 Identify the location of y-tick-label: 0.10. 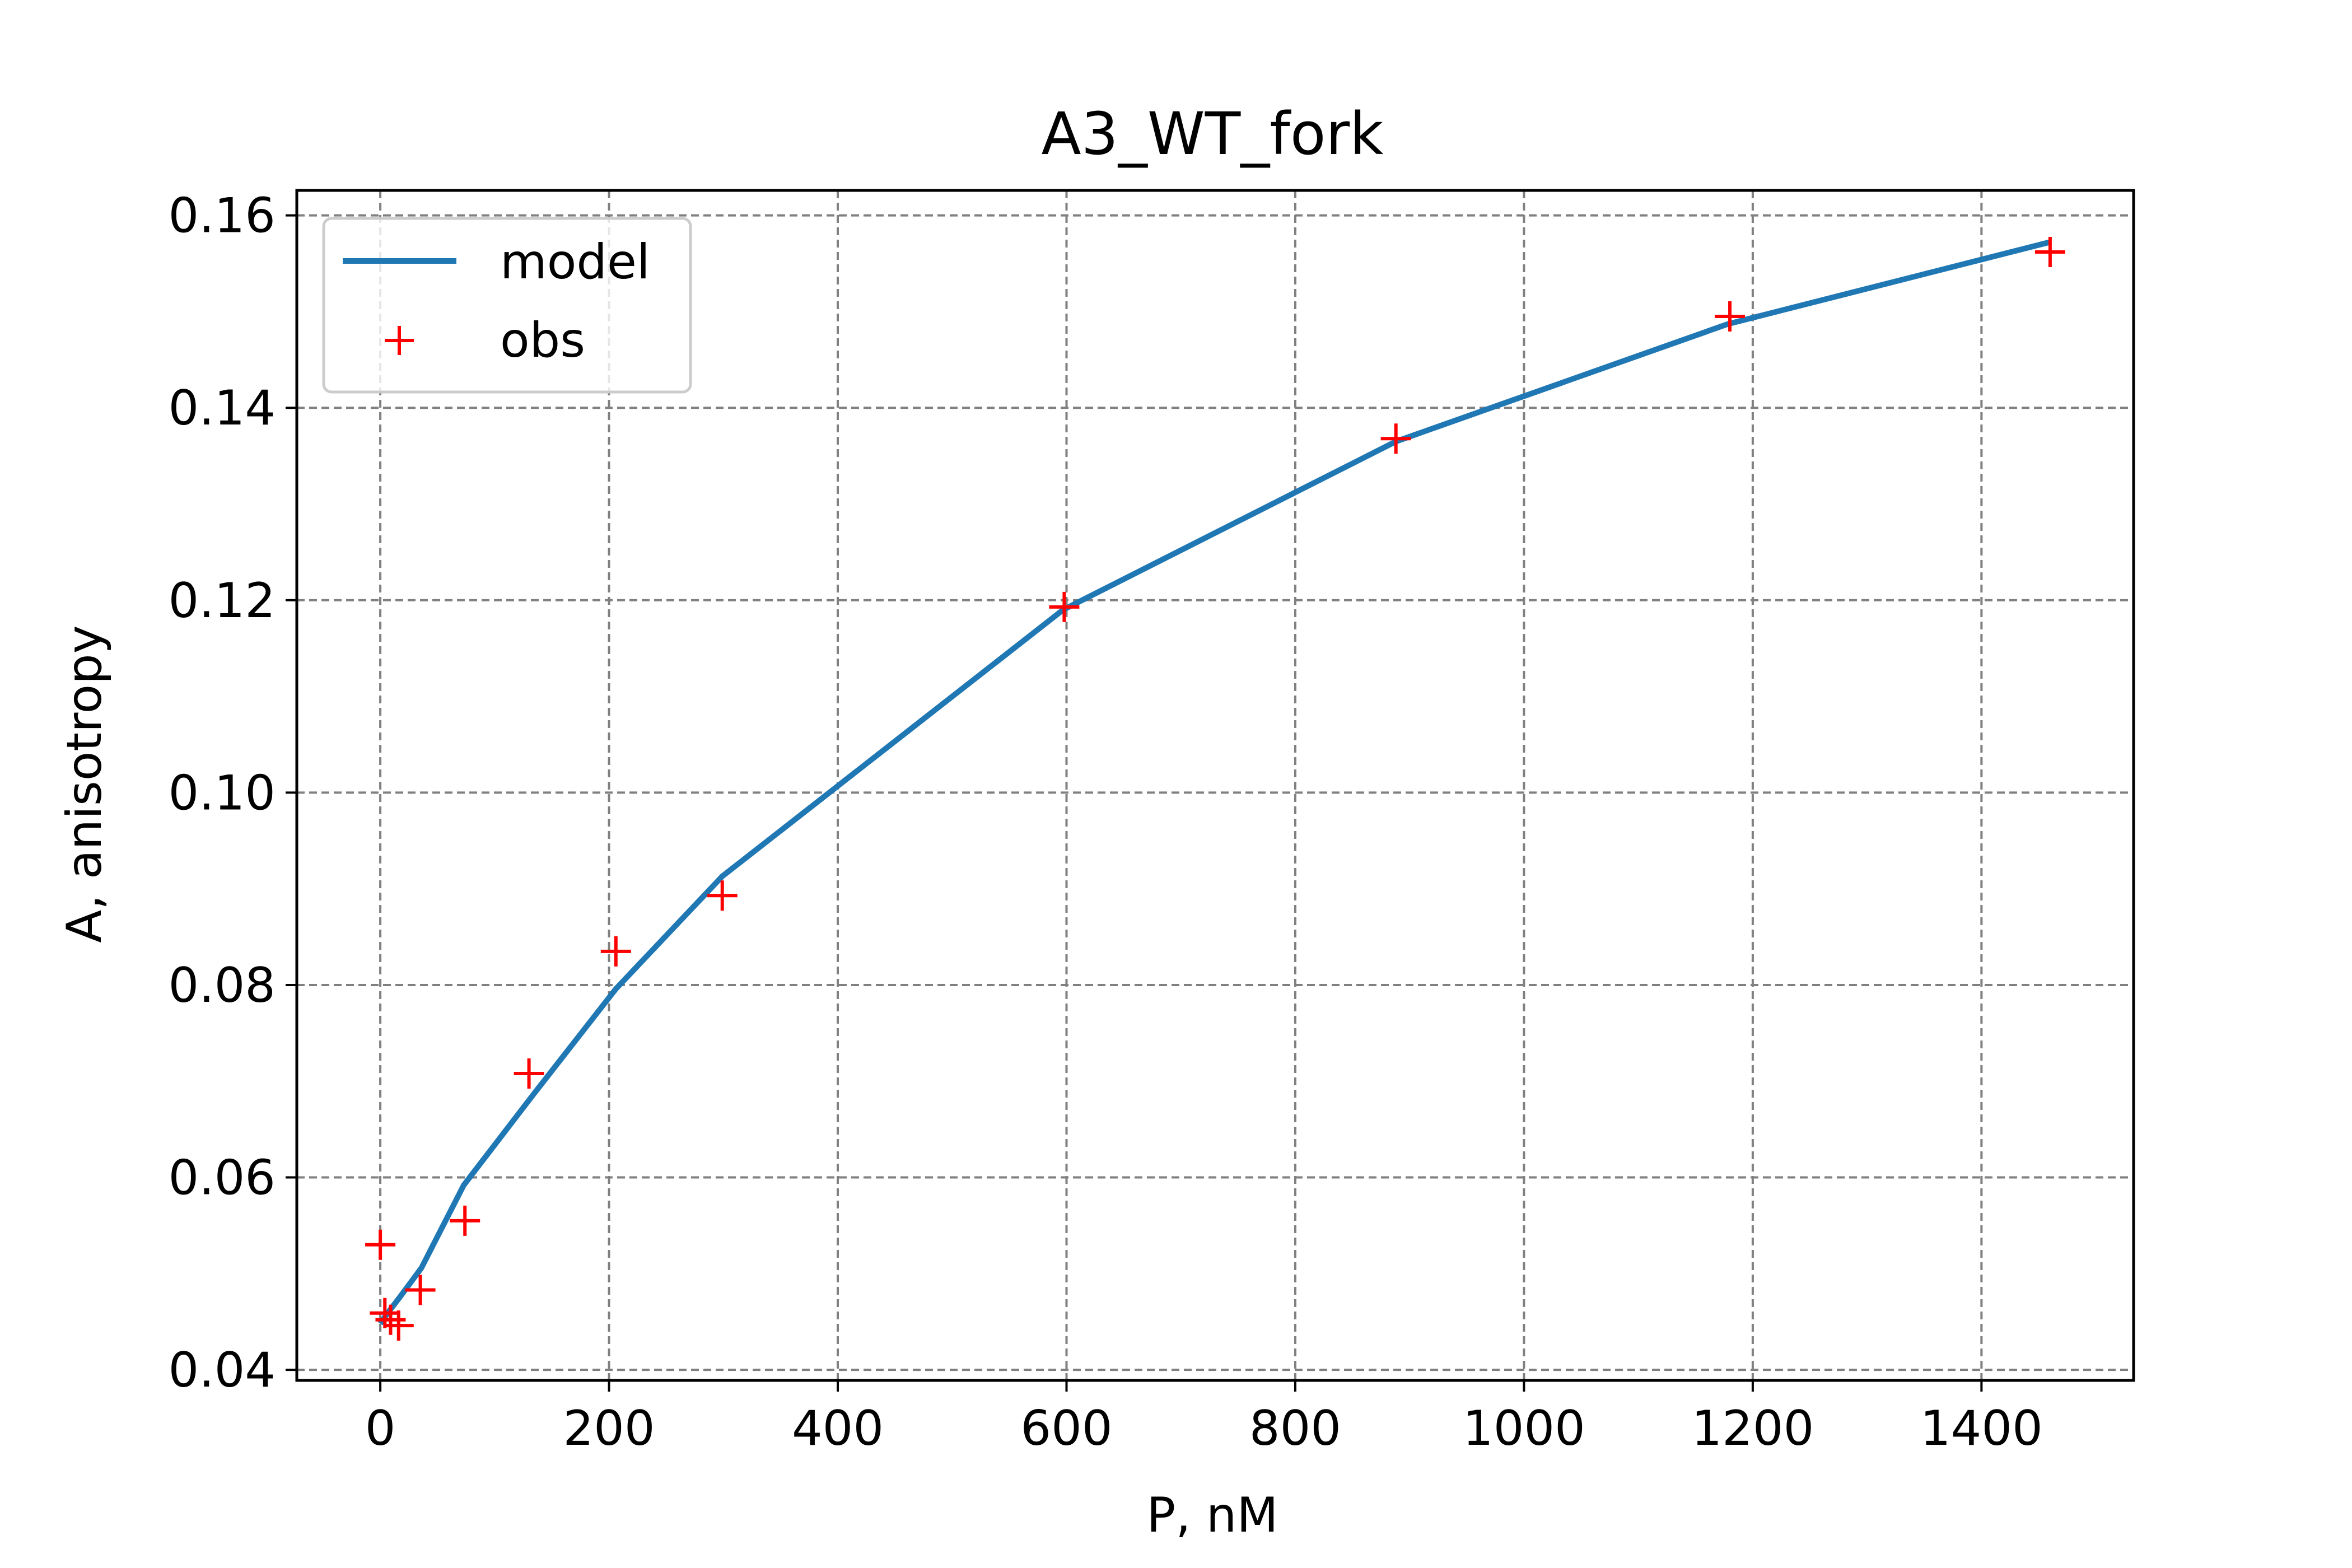
(223, 793).